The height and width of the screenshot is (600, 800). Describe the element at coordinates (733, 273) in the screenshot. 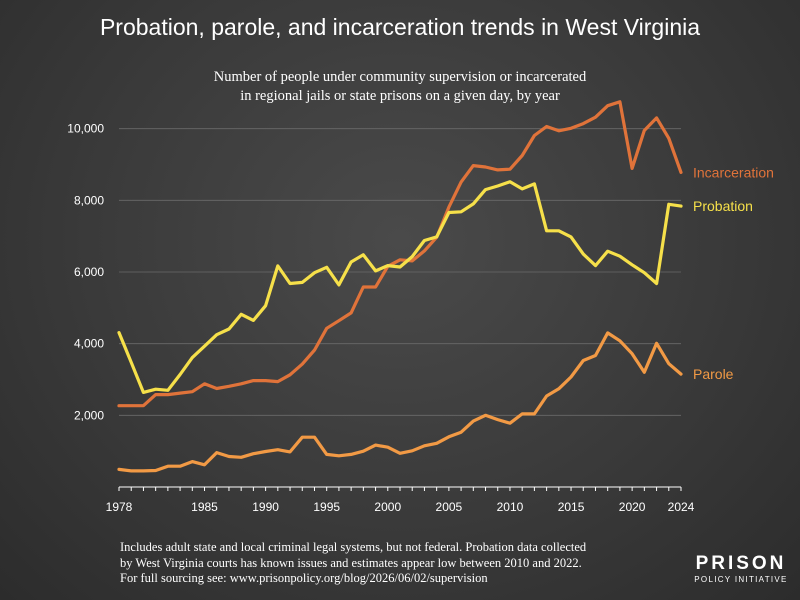

I see `series-labels: Incarceration Probation Parole` at that location.